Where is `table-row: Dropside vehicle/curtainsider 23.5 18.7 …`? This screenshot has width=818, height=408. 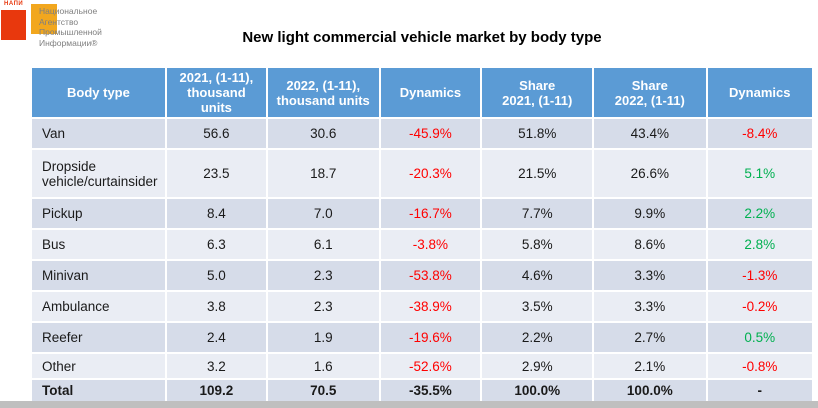 table-row: Dropside vehicle/curtainsider 23.5 18.7 … is located at coordinates (422, 173).